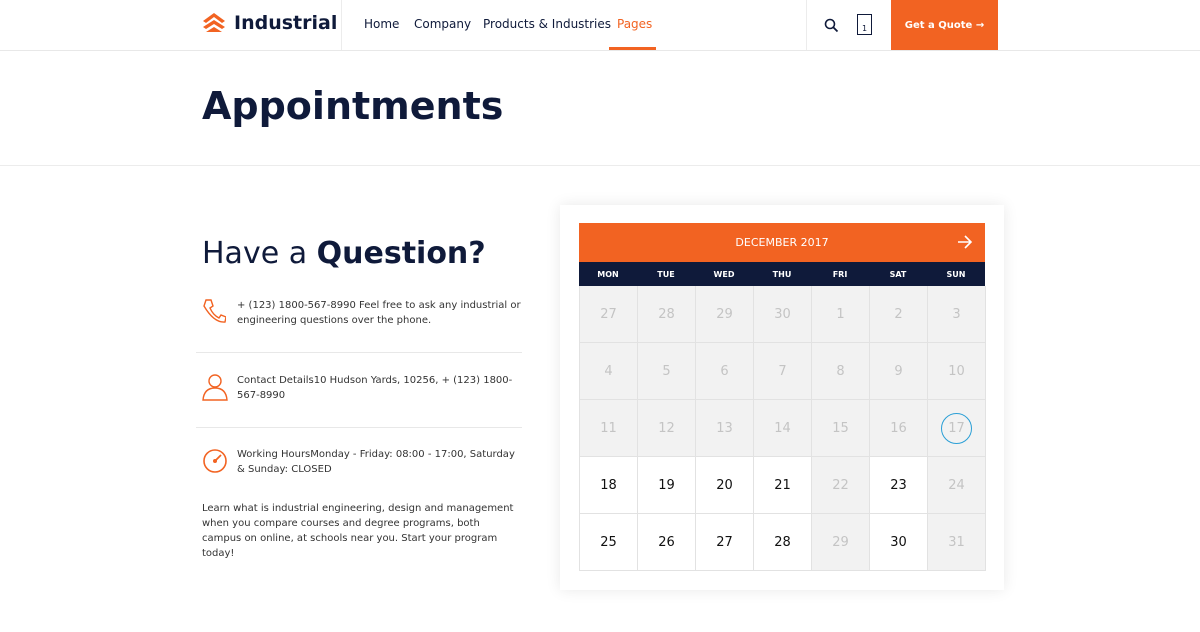 The width and height of the screenshot is (1200, 632). I want to click on day-cell: 9, so click(899, 371).